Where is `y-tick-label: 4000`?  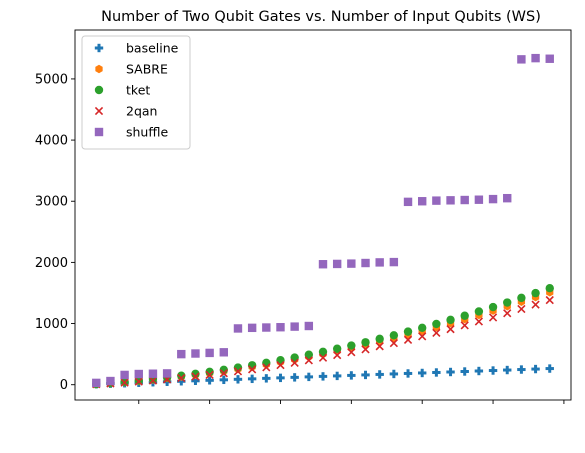
y-tick-label: 4000 is located at coordinates (51, 141).